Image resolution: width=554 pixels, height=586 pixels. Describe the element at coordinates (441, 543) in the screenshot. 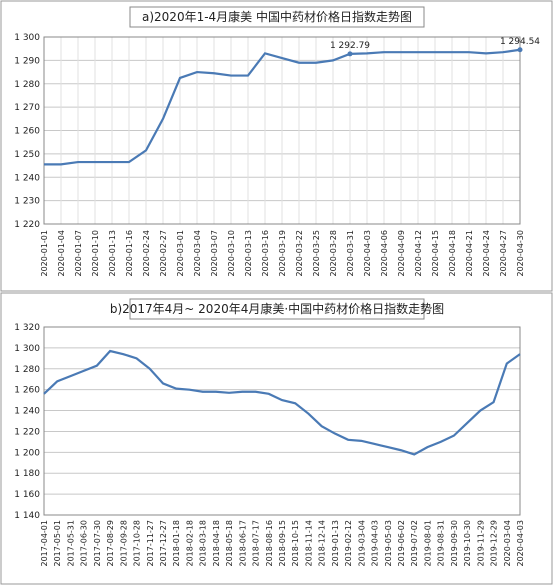

I see `x-tick-label: 2019-08-31` at that location.